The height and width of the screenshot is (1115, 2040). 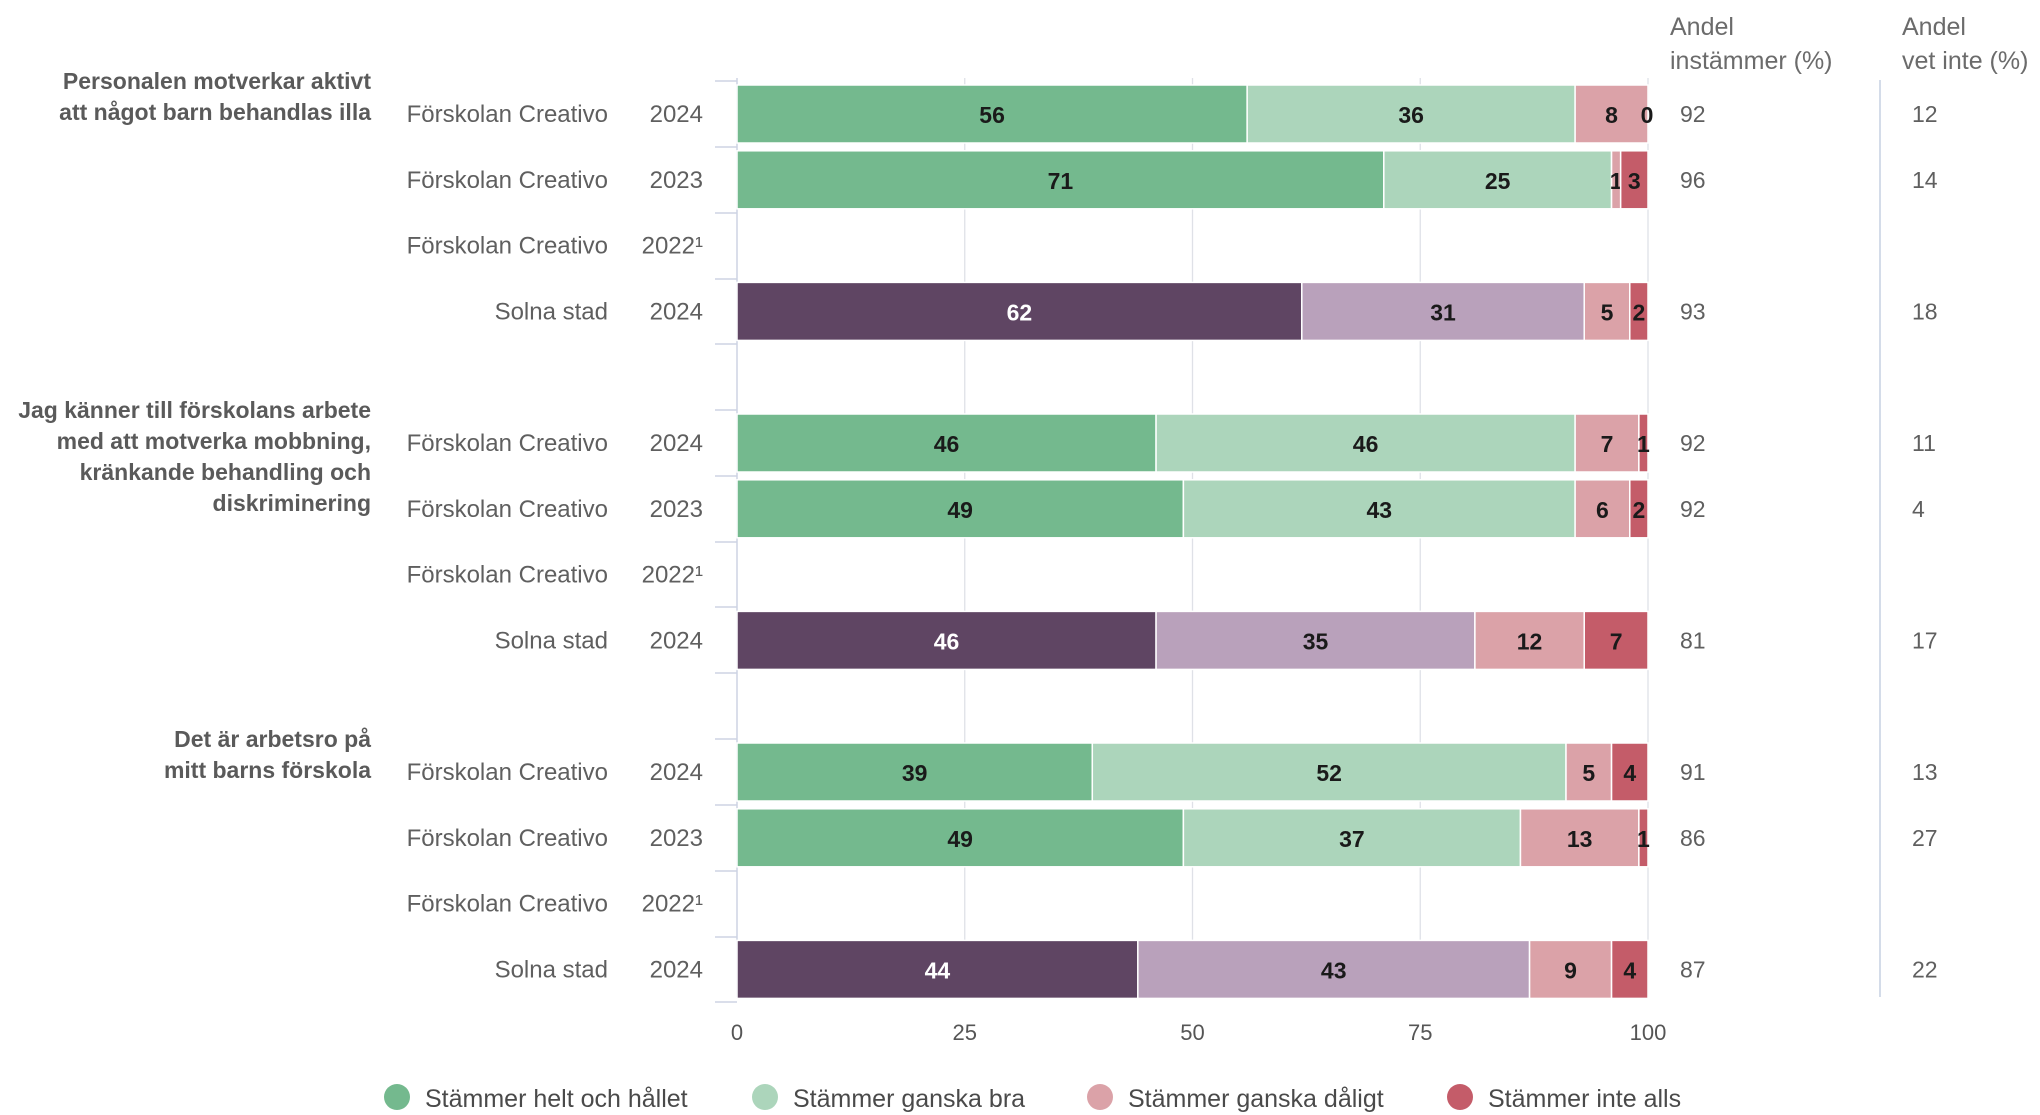 I want to click on x-tick-label: 100, so click(x=1648, y=1032).